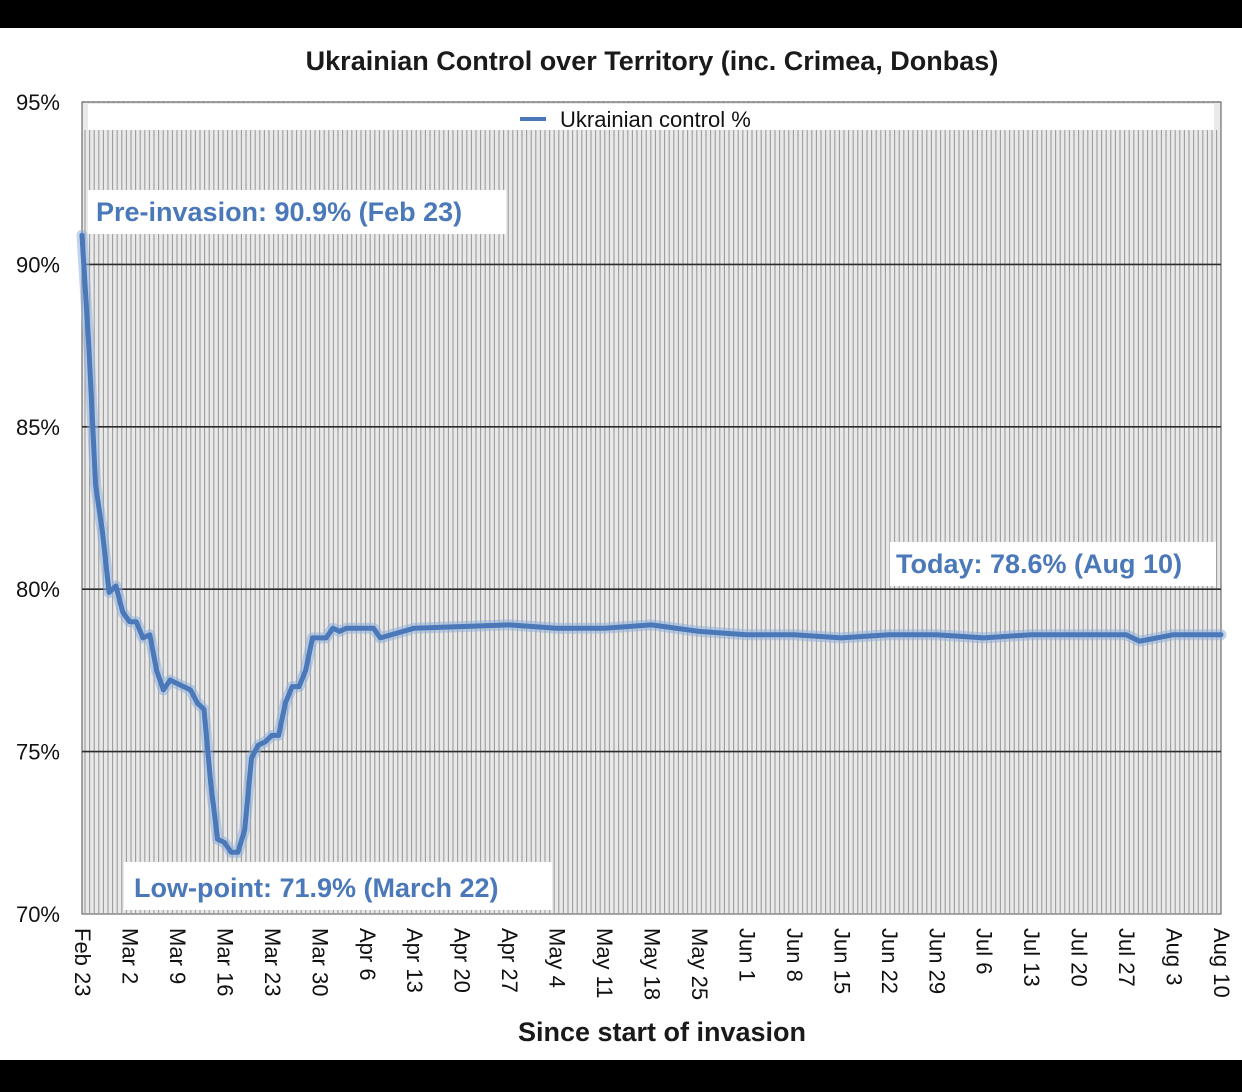 The height and width of the screenshot is (1092, 1242). What do you see at coordinates (82, 962) in the screenshot?
I see `x-tick-label: Feb 23` at bounding box center [82, 962].